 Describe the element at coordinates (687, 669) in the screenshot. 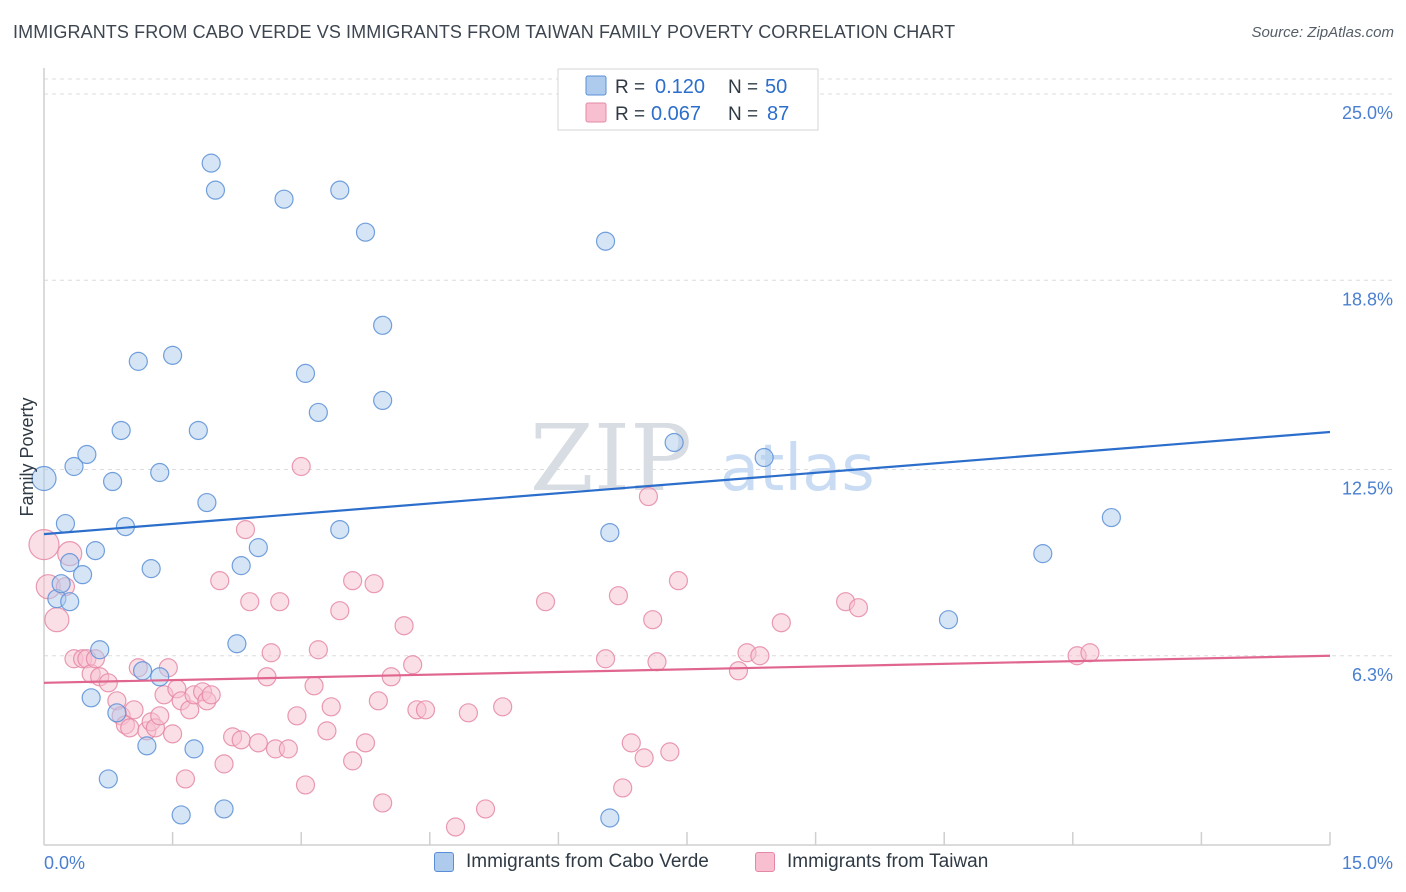

I see `taiwan-trend-line` at that location.